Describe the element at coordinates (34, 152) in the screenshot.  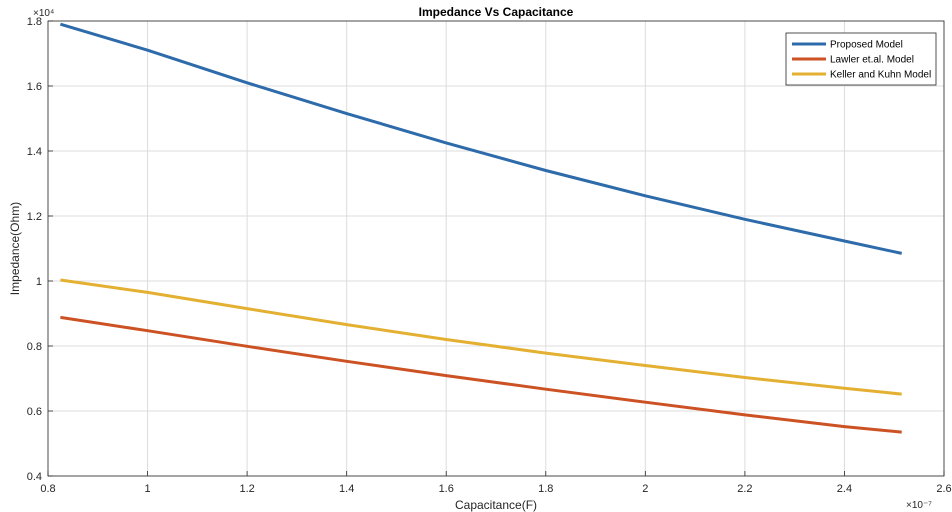
I see `y-tick-label: 1.4` at that location.